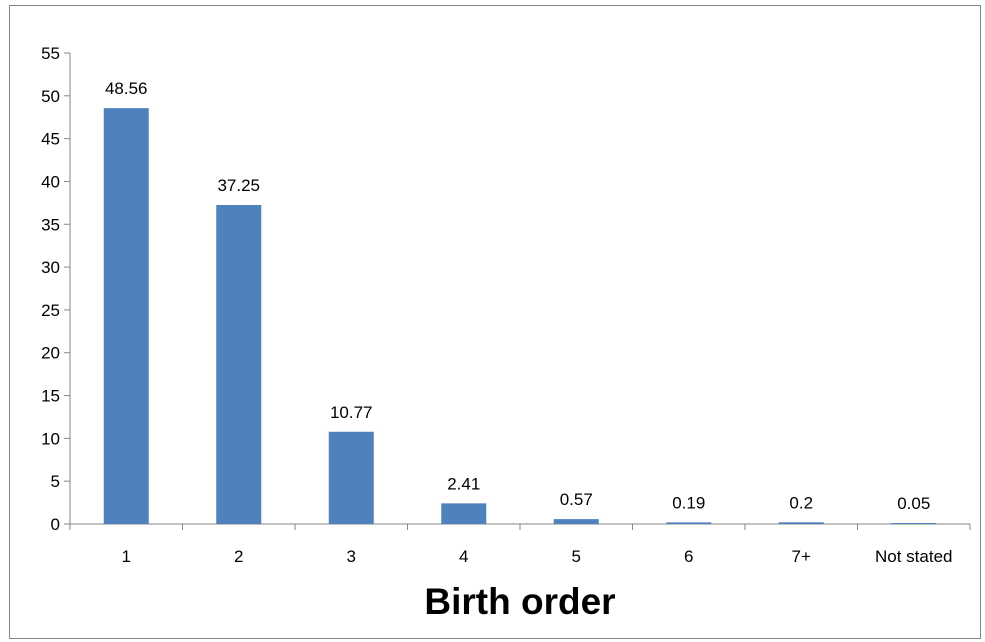 This screenshot has width=985, height=642. I want to click on y-tick-label: 0, so click(55, 524).